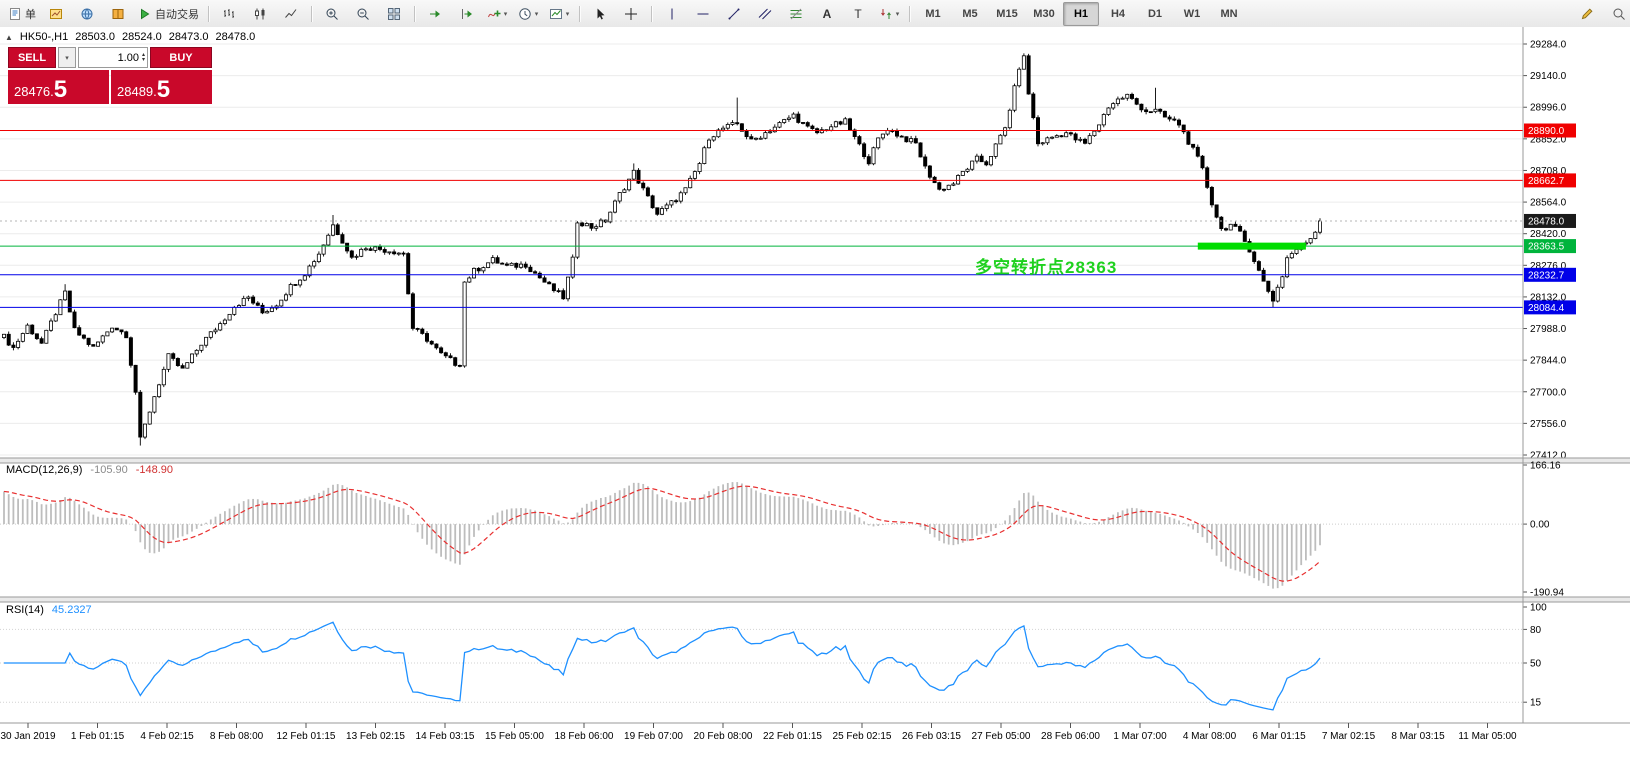 The image size is (1630, 777). What do you see at coordinates (933, 13) in the screenshot?
I see `timeframe-m1-button: M1` at bounding box center [933, 13].